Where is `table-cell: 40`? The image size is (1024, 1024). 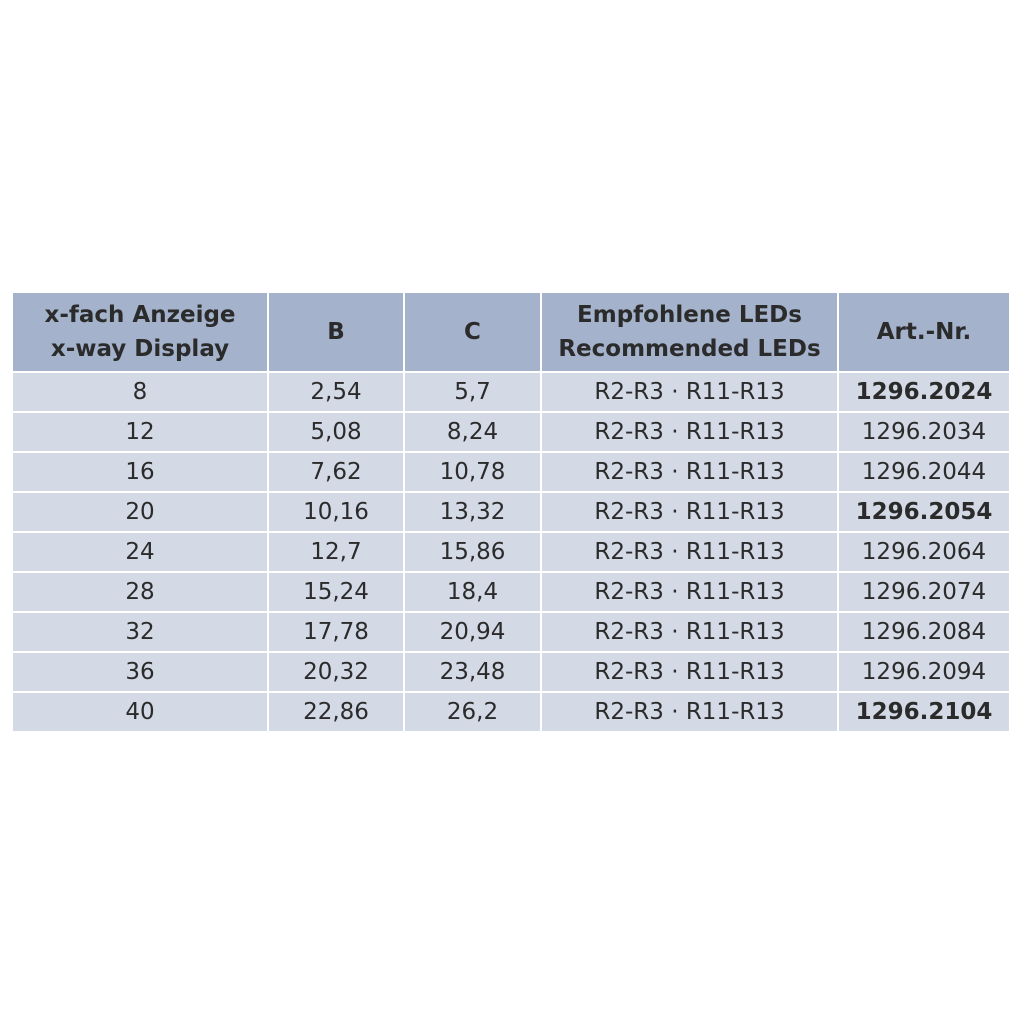
table-cell: 40 is located at coordinates (140, 712).